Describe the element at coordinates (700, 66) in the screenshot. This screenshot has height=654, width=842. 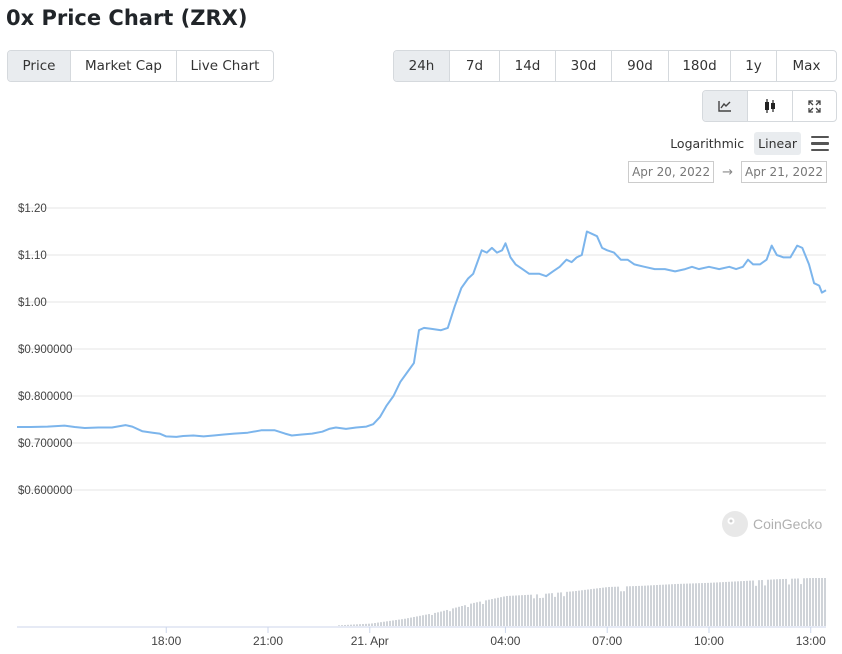
I see `range-180d: 180d` at that location.